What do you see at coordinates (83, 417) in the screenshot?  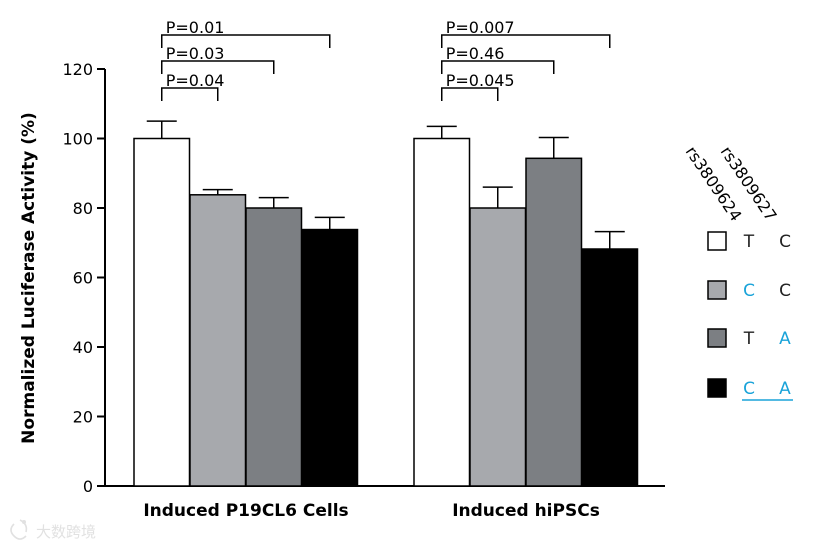 I see `y-tick-label: 20` at bounding box center [83, 417].